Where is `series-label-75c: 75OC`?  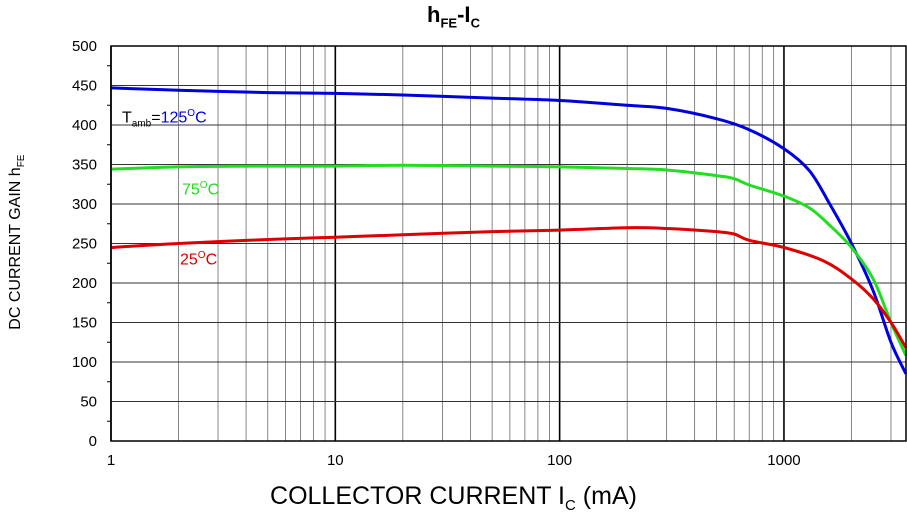 series-label-75c: 75OC is located at coordinates (201, 189).